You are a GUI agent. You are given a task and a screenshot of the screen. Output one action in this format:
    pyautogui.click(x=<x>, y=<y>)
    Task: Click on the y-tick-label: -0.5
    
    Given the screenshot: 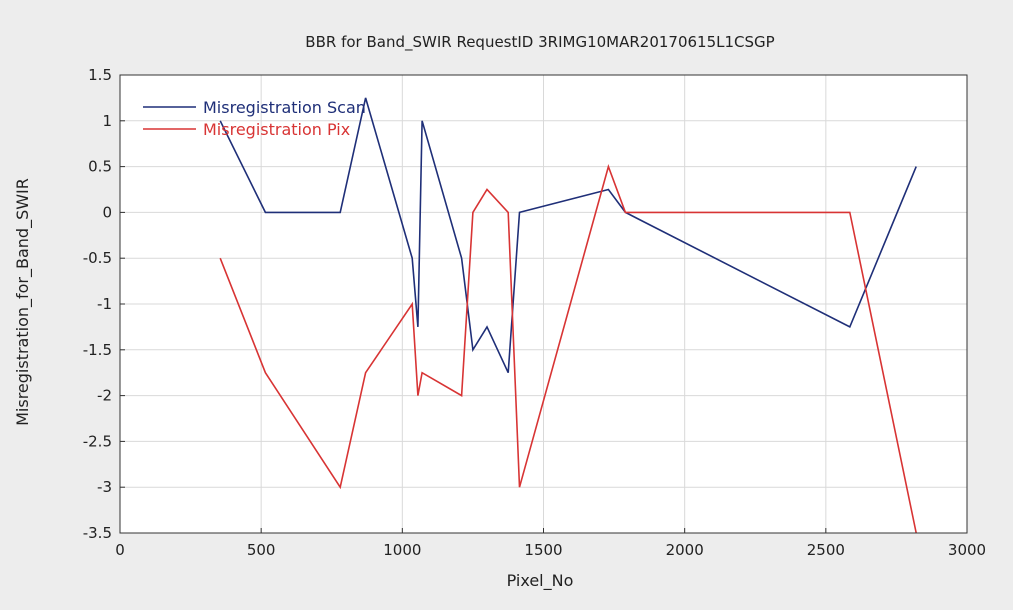 What is the action you would take?
    pyautogui.click(x=97, y=258)
    